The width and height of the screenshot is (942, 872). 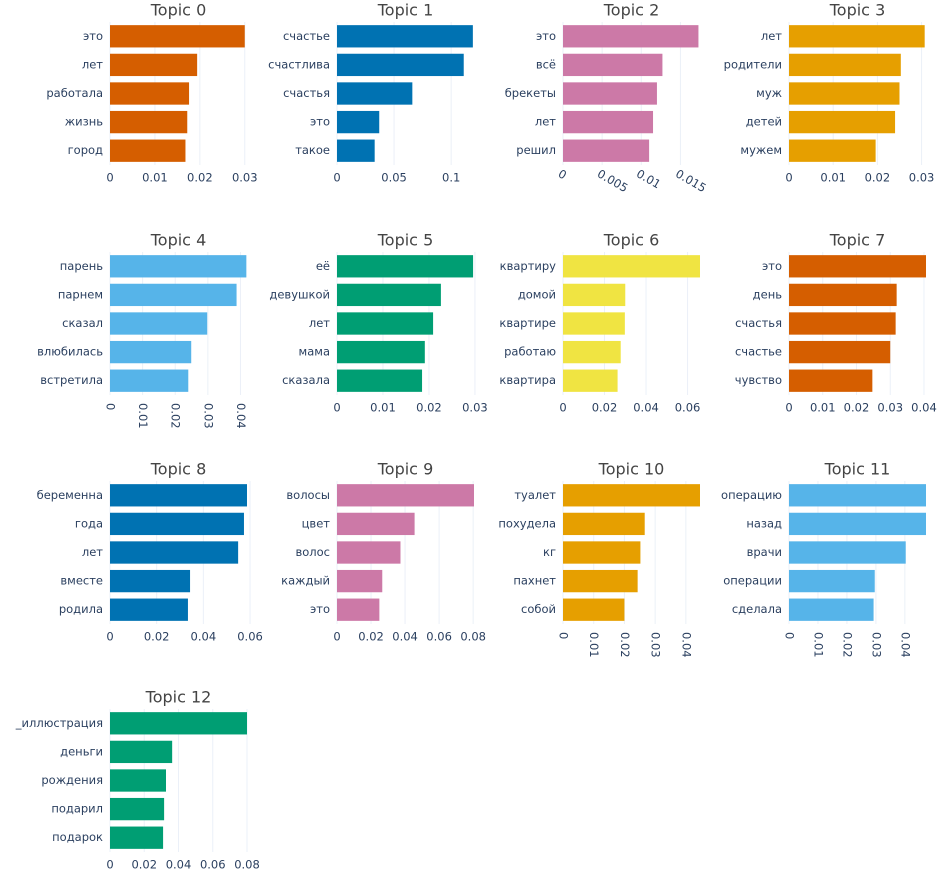 I want to click on category-label: операции, so click(x=752, y=581).